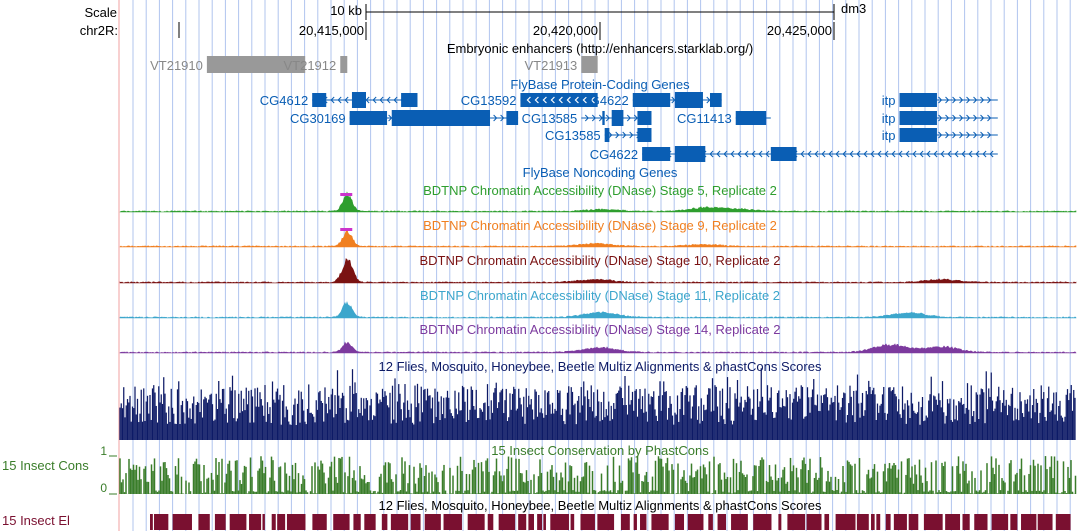  Describe the element at coordinates (598, 237) in the screenshot. I see `dnase-signal-stage9` at that location.